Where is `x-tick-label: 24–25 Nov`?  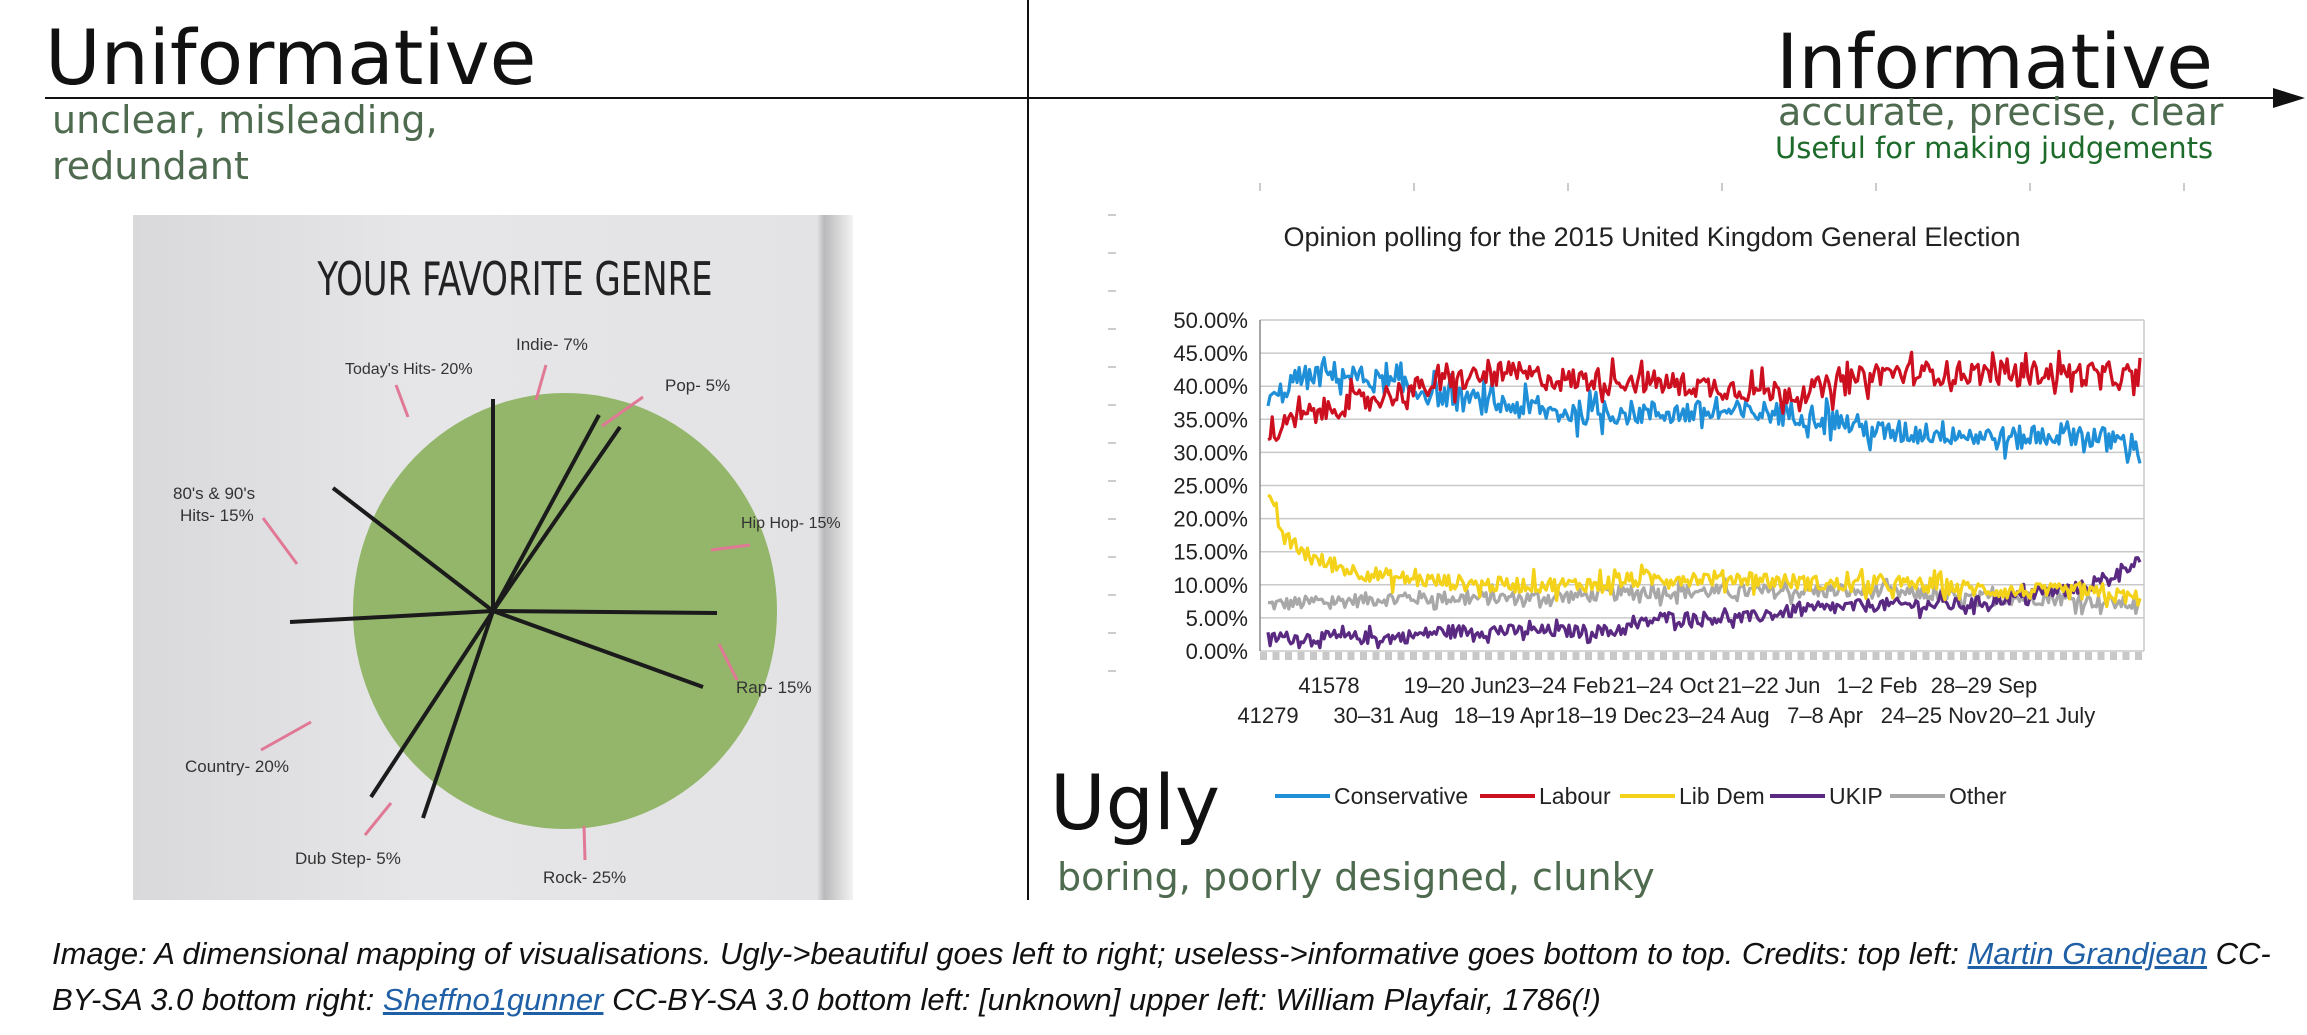 x-tick-label: 24–25 Nov is located at coordinates (1934, 715).